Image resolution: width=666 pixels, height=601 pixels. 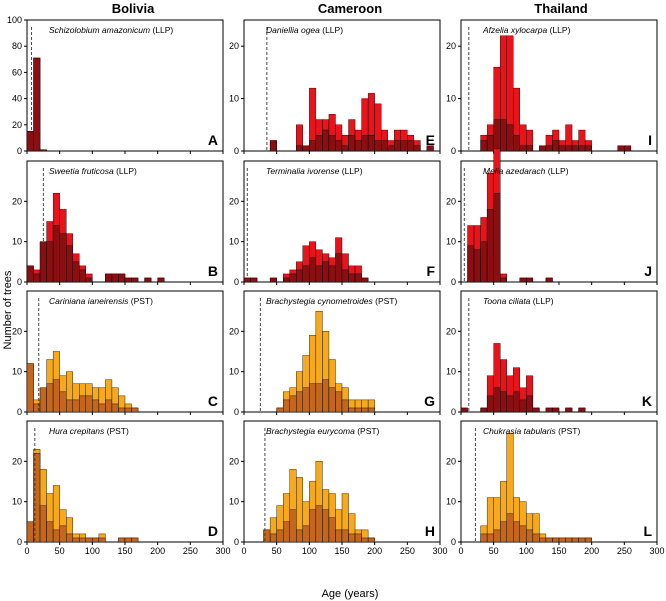 I want to click on column-title-cameroon: Cameroon, so click(x=350, y=8).